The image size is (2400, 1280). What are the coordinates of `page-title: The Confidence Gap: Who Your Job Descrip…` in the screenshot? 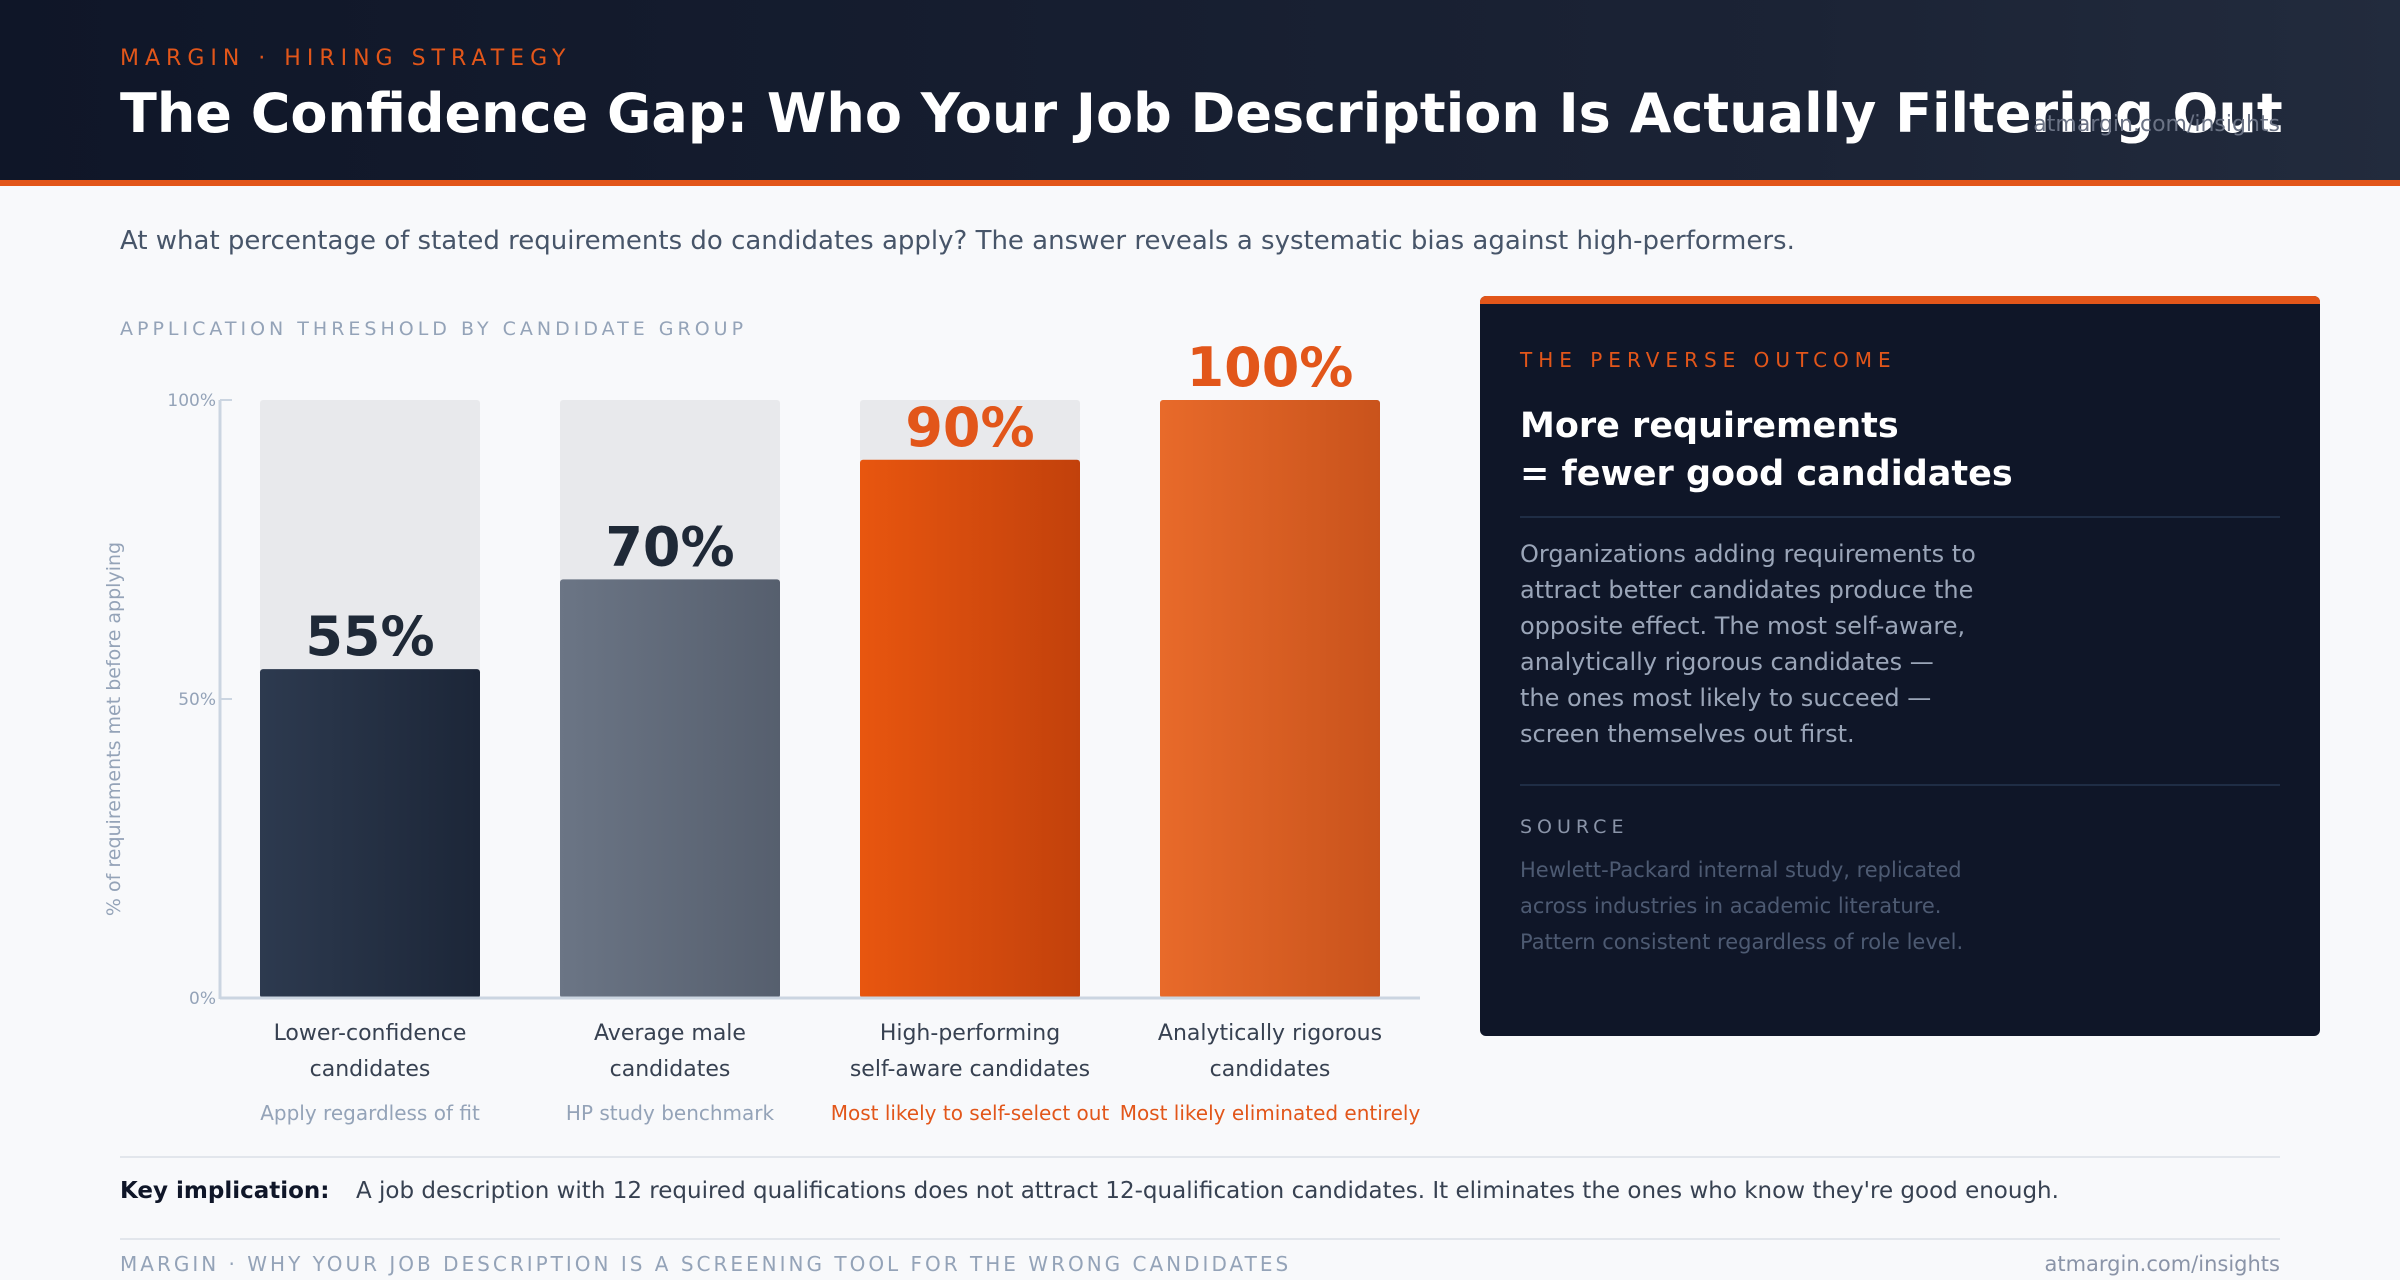 It's located at (1201, 113).